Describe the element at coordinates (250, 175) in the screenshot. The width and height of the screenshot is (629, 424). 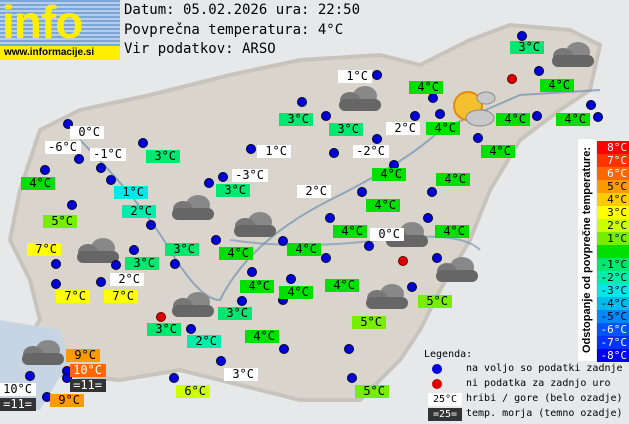
I see `mountain-temperature-label: -3°C` at that location.